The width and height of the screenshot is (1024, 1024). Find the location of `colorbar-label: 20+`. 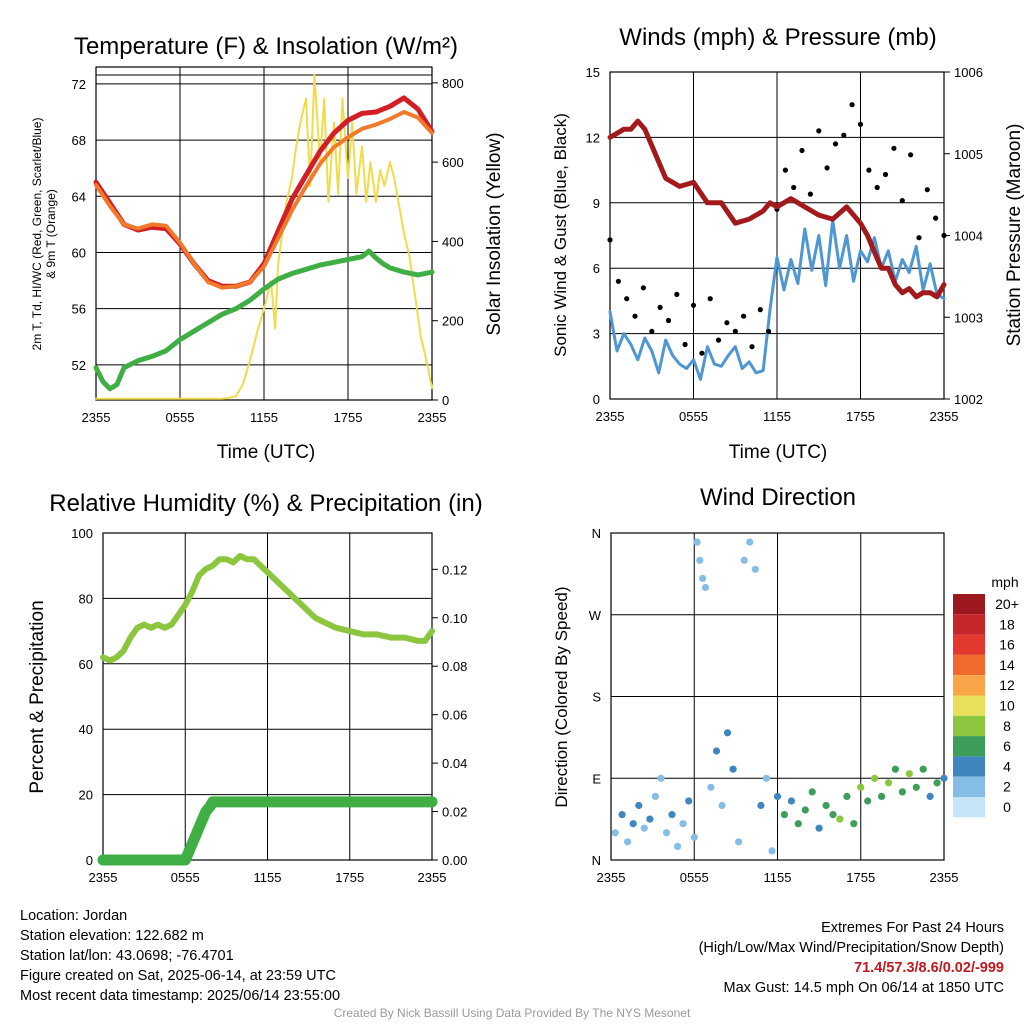

colorbar-label: 20+ is located at coordinates (1007, 604).